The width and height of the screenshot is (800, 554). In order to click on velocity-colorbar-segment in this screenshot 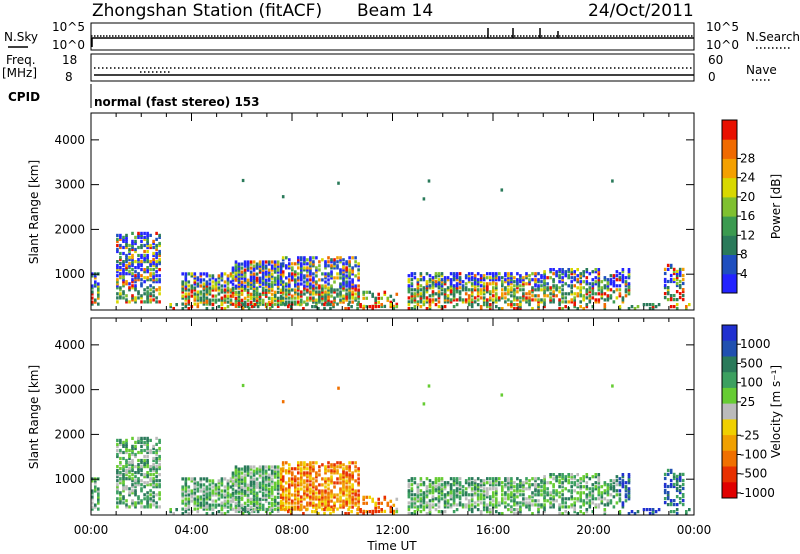, I will do `click(729, 411)`.